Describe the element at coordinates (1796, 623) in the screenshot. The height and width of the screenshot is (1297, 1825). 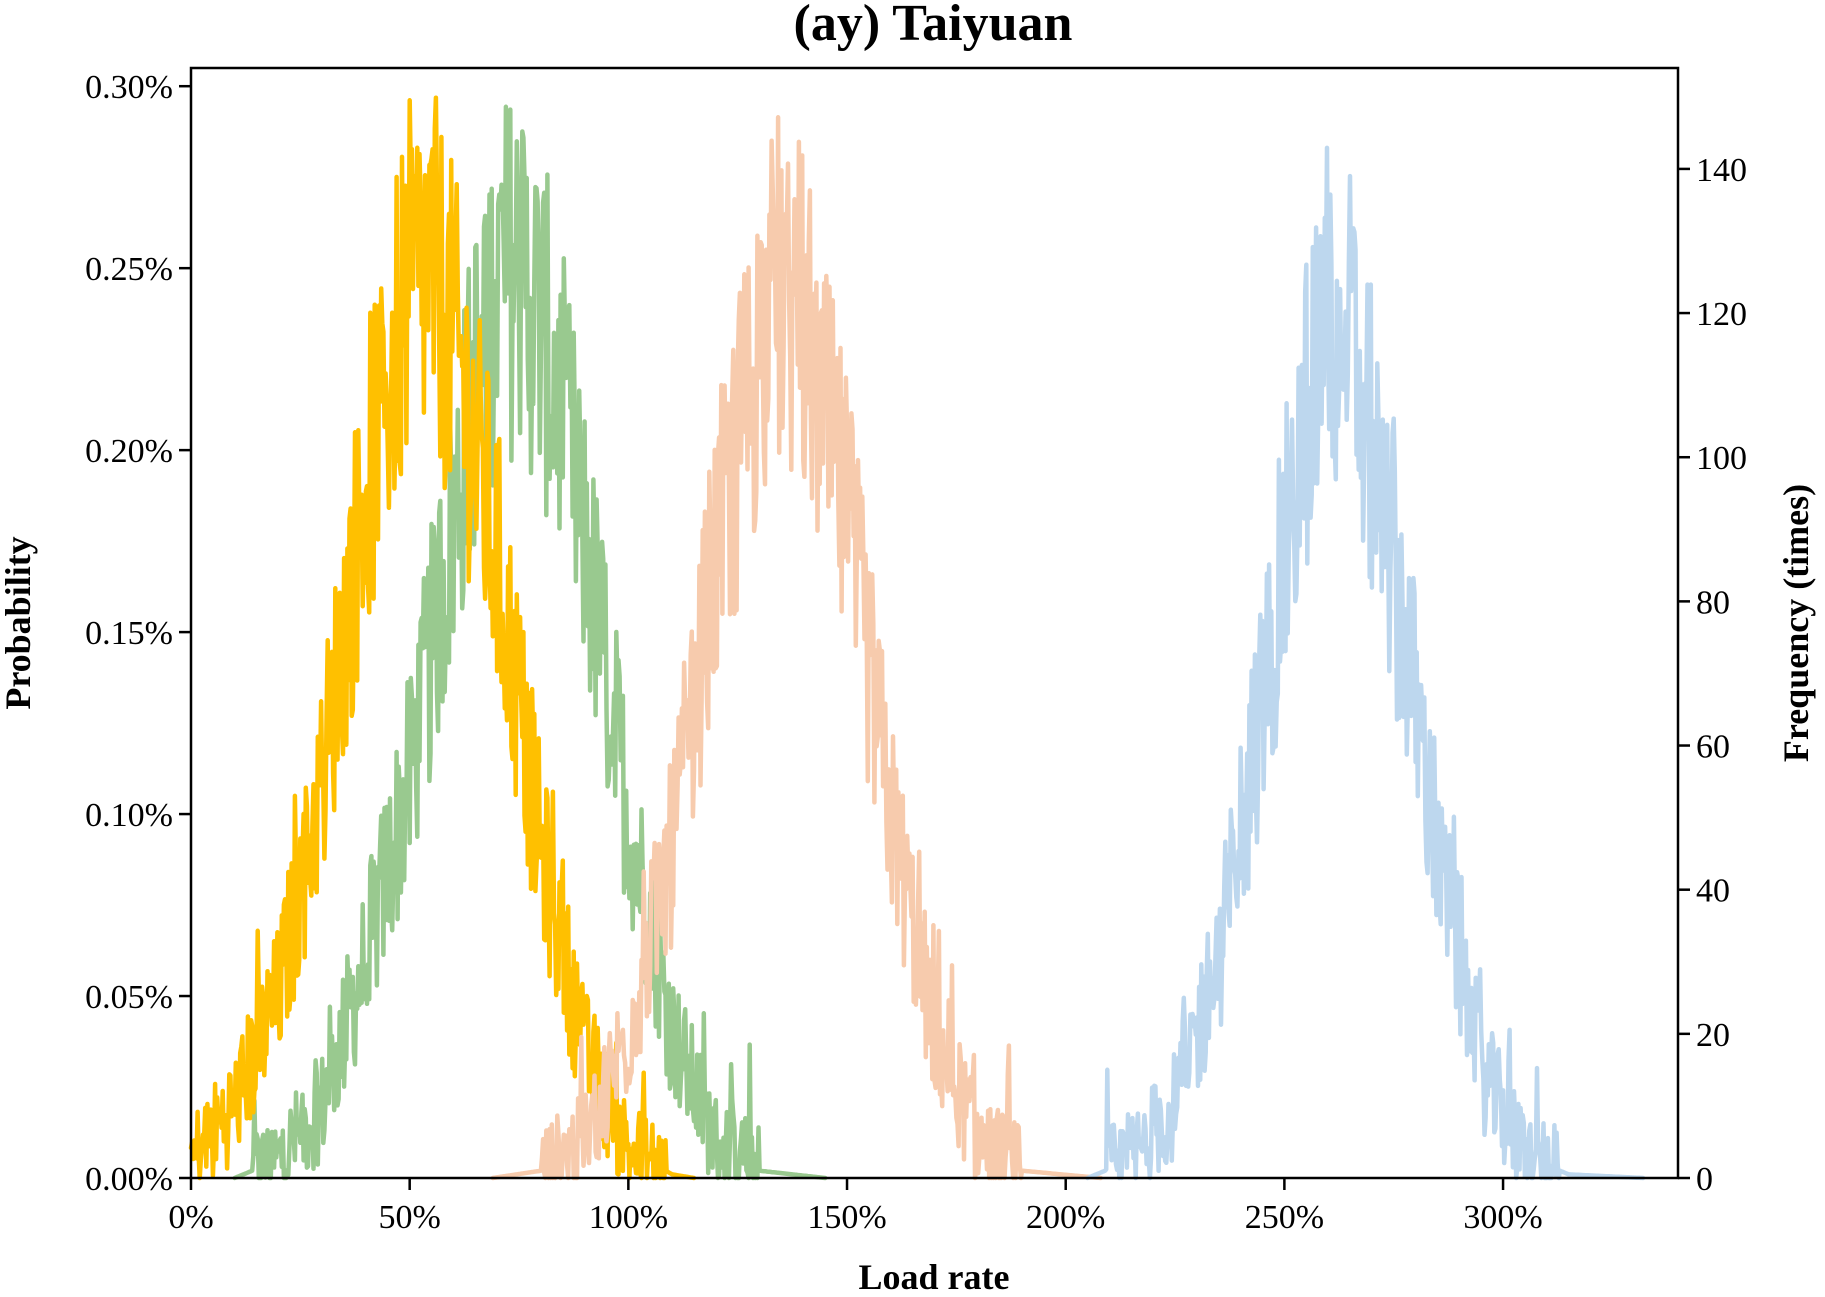
I see `y-axis-right-title: Frequency (times)` at that location.